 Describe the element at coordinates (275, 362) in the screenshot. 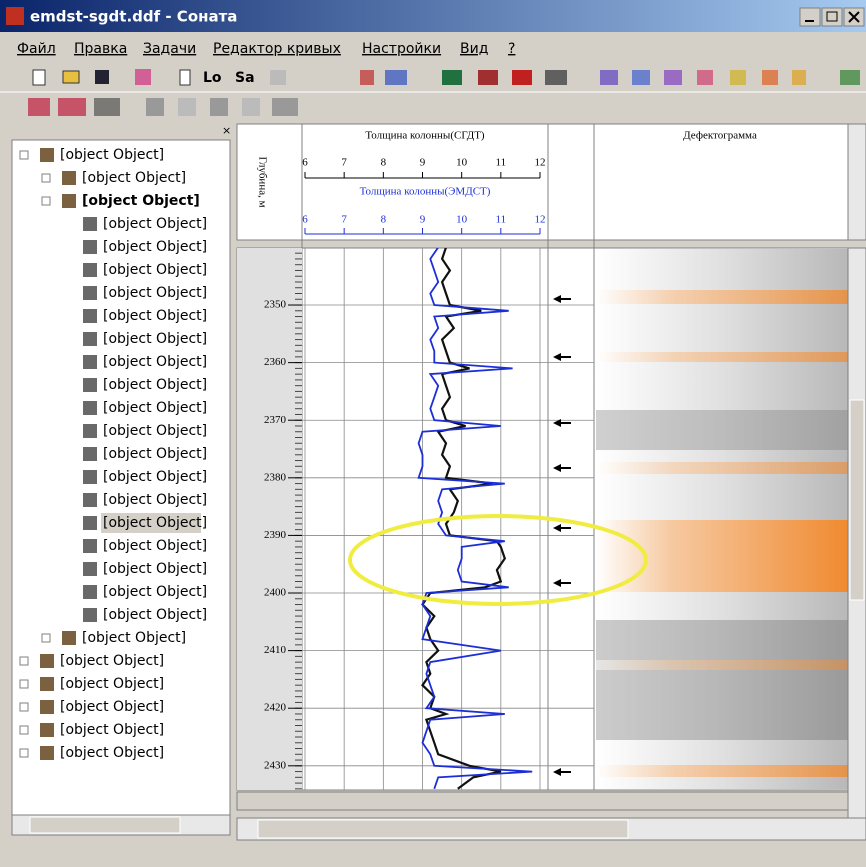

I see `y-tick-label: 2360` at that location.